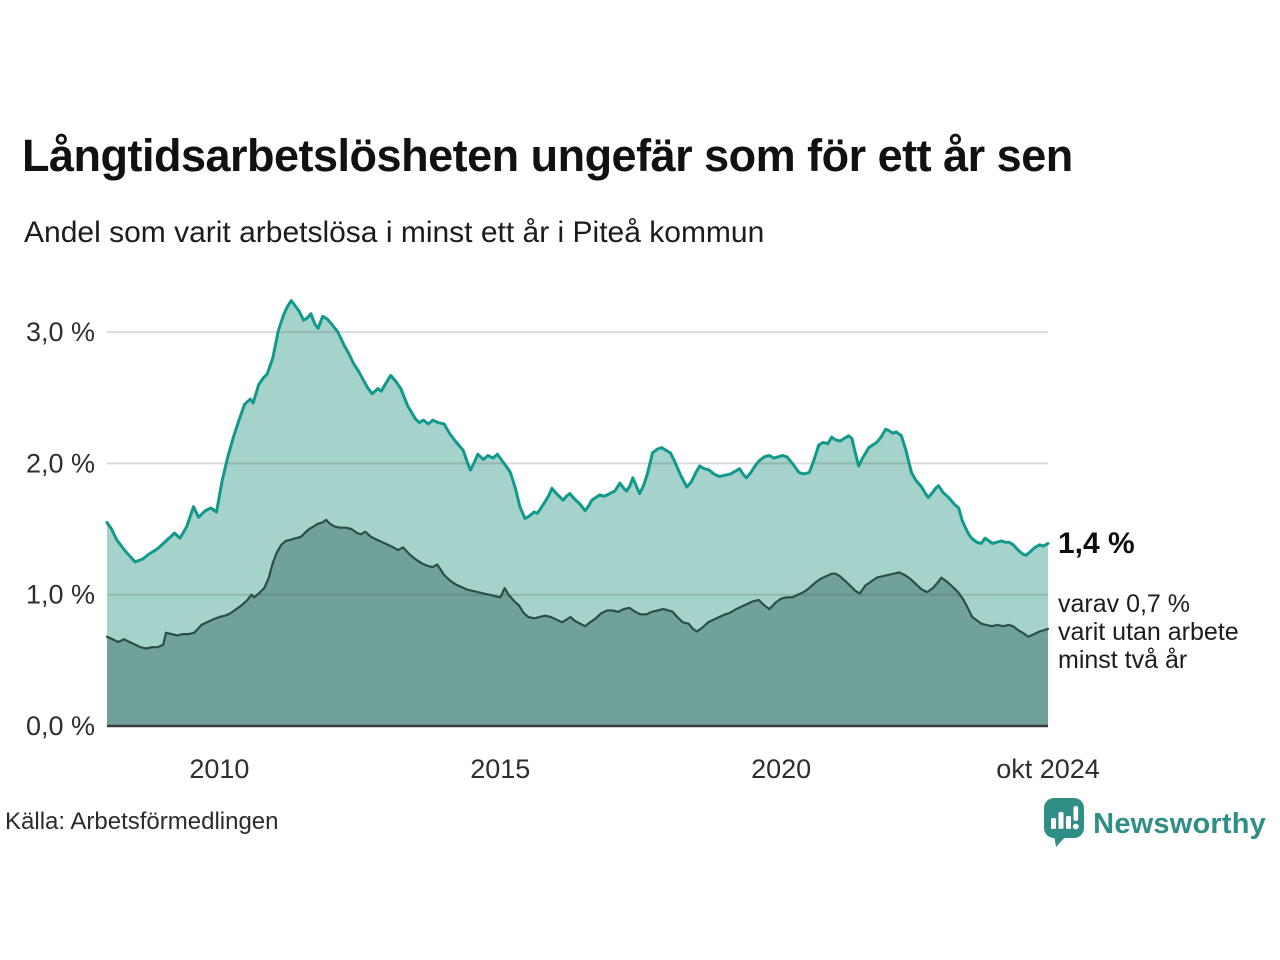  I want to click on y-axis-label: 0,0 %, so click(60, 726).